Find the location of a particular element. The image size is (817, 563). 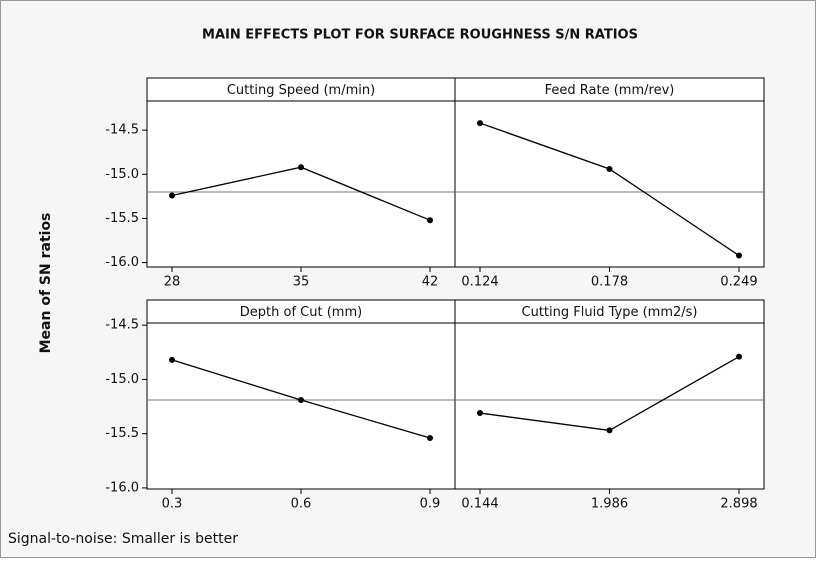

panel-title: Feed Rate (mm/rev) is located at coordinates (610, 90).